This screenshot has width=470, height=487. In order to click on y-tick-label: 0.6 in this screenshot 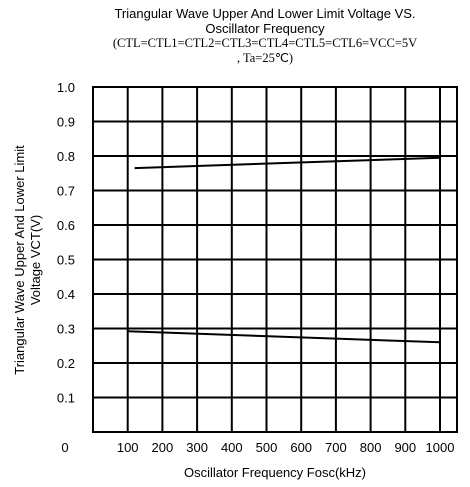, I will do `click(66, 225)`.